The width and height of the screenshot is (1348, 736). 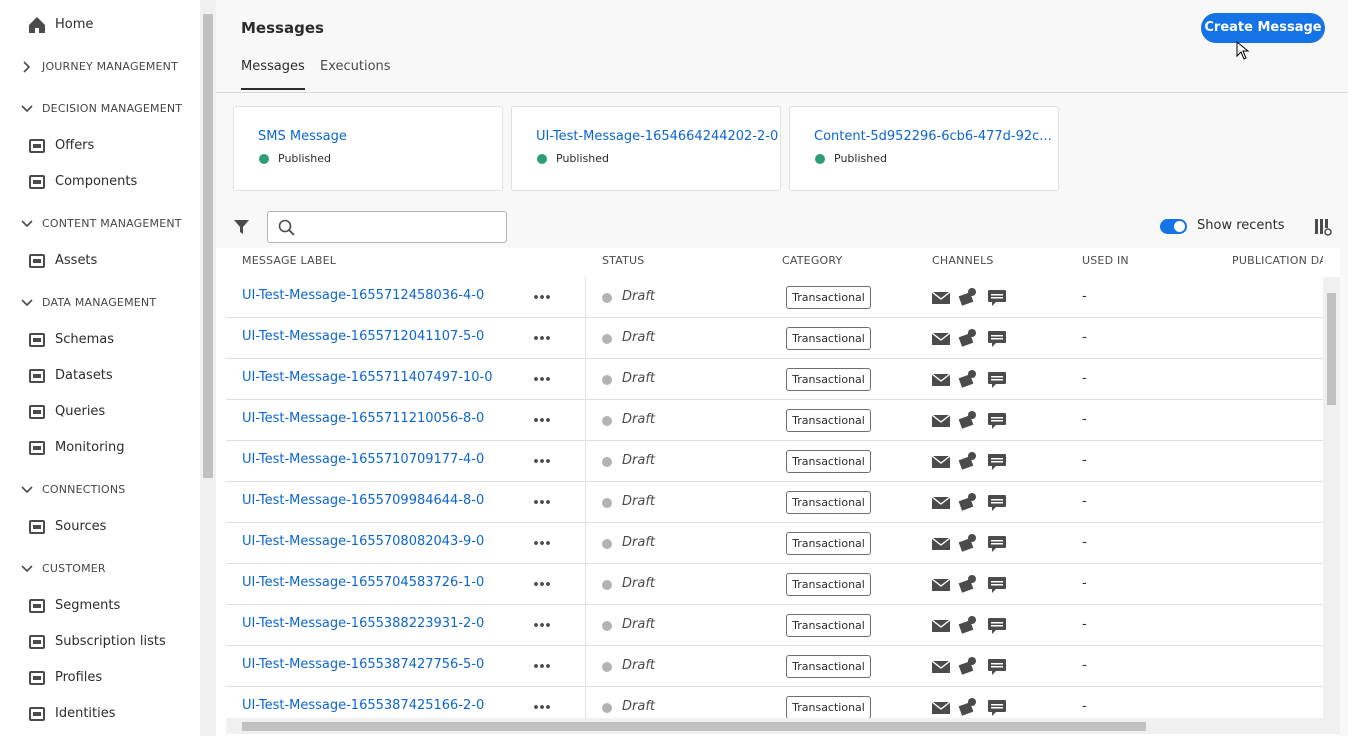 I want to click on nav-section: JOURNEY MANAGEMENT, so click(x=110, y=66).